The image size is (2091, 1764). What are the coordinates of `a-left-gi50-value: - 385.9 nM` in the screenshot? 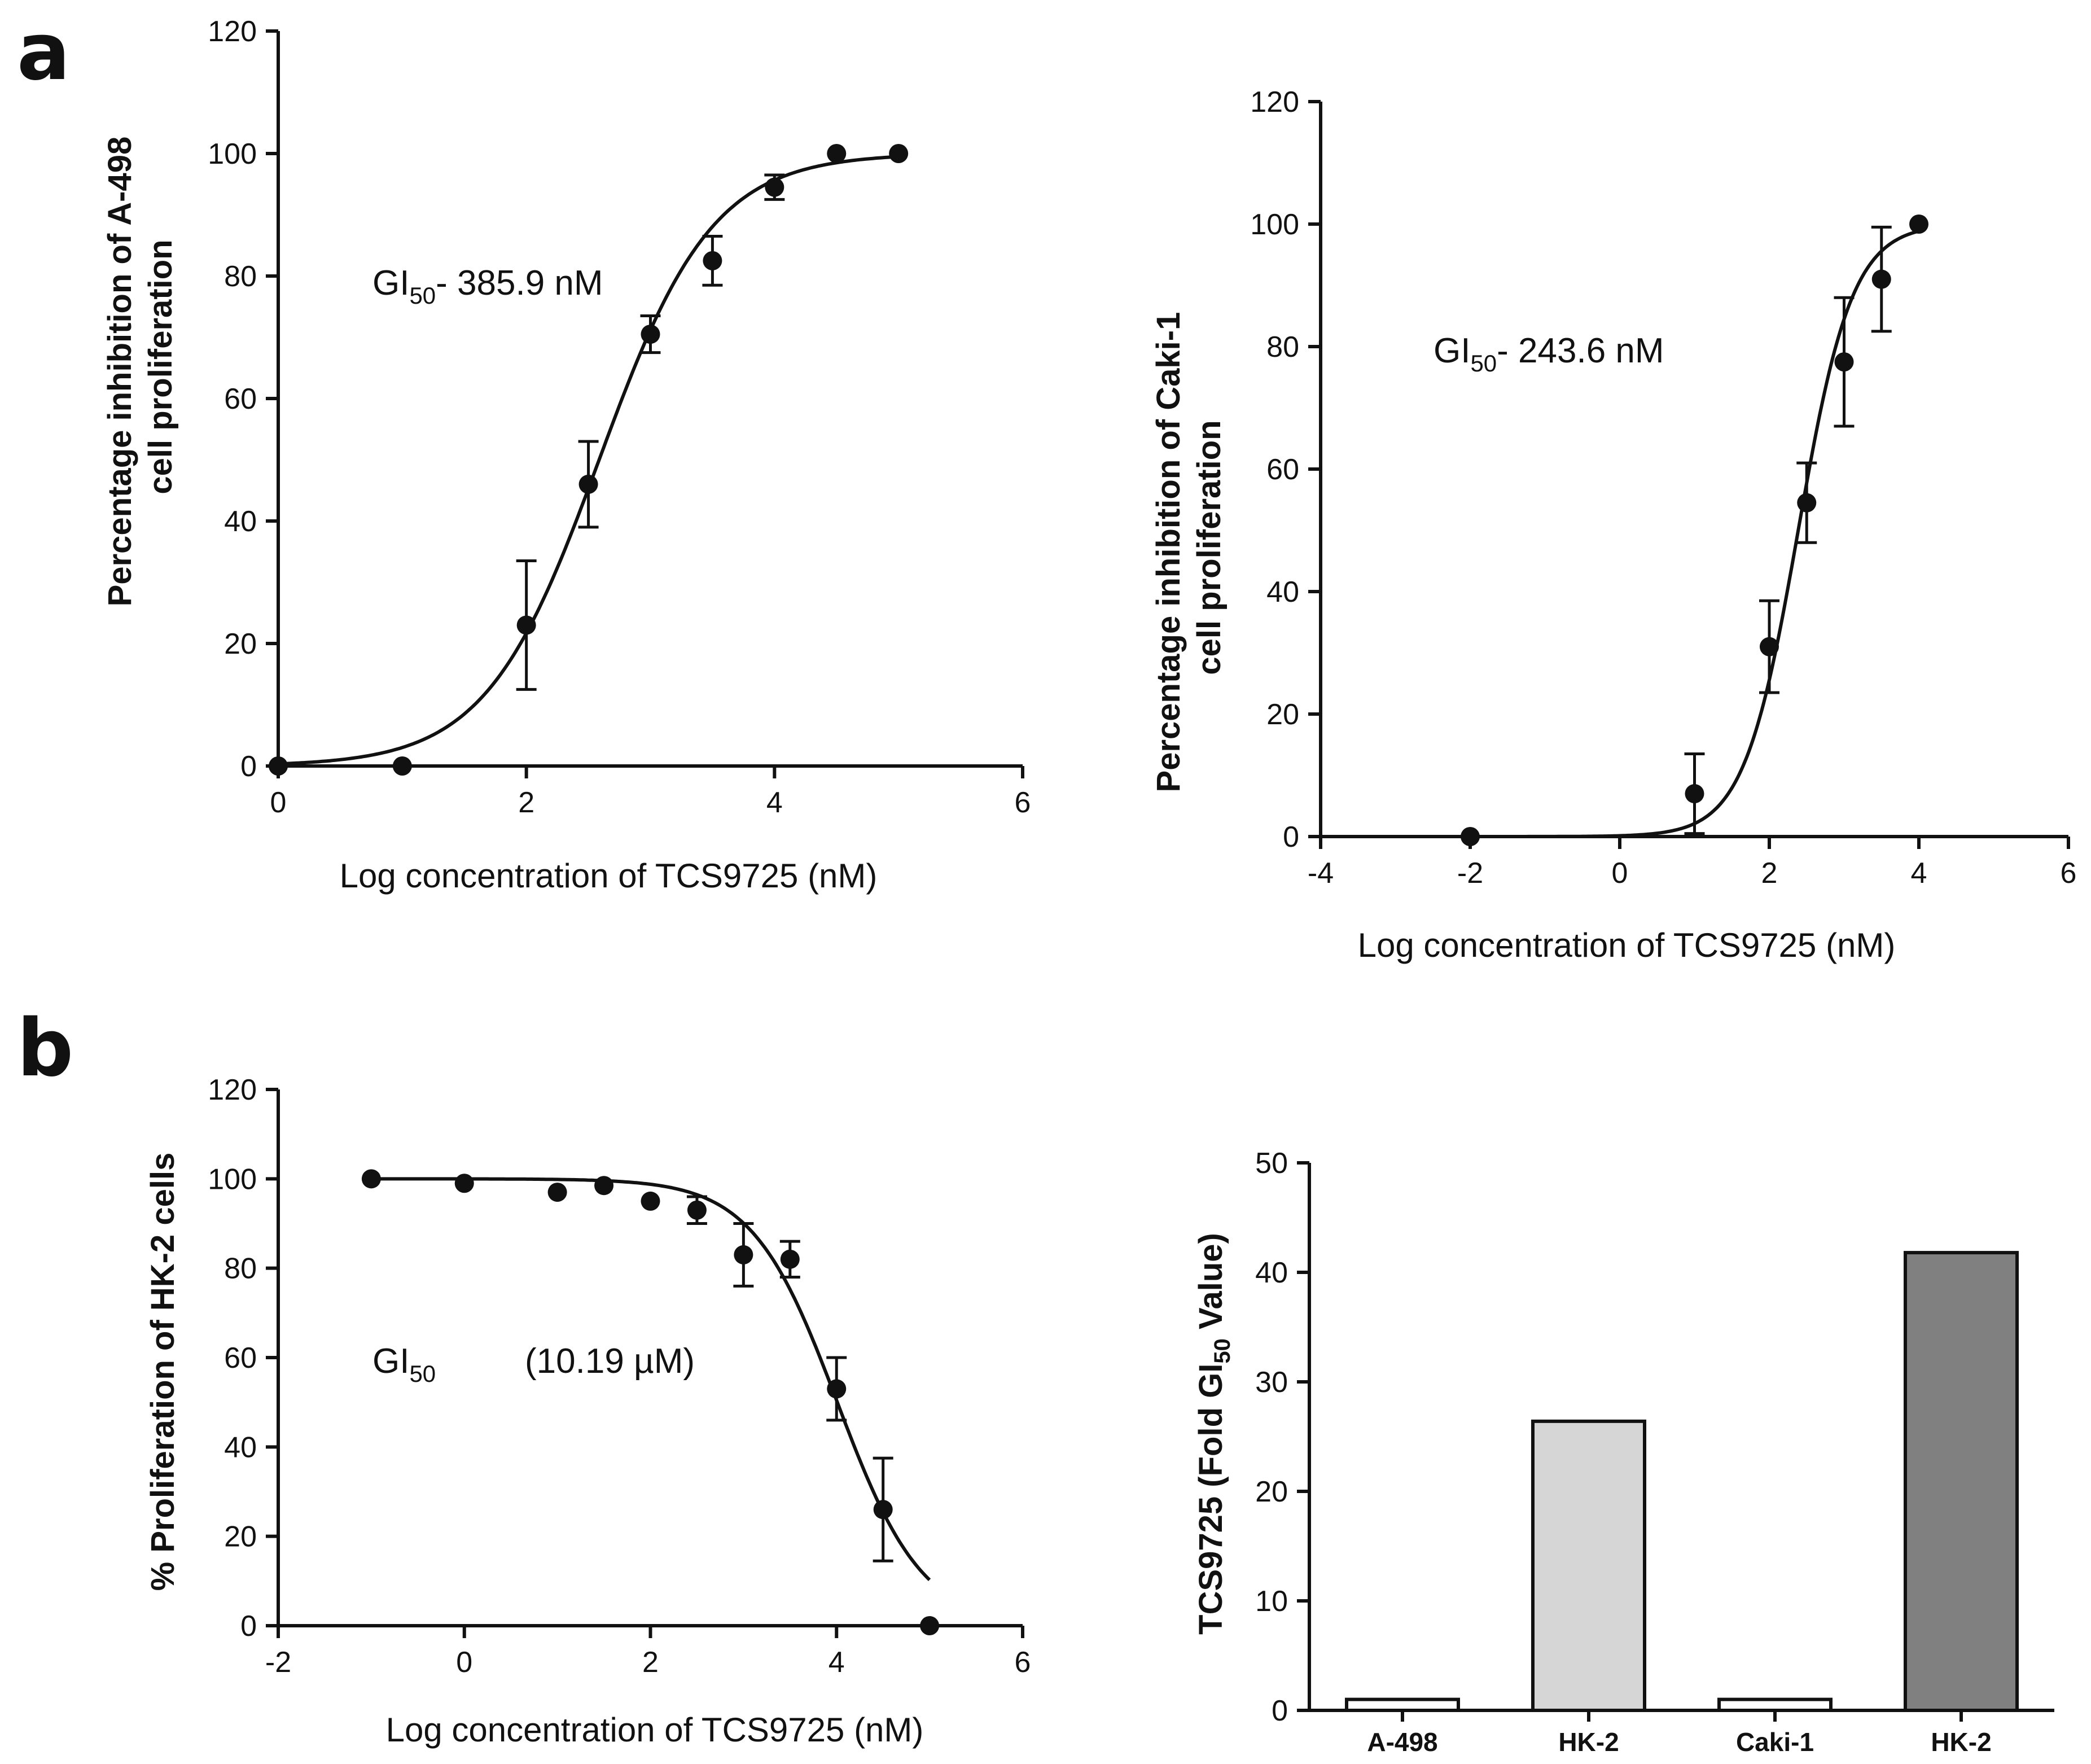 It's located at (519, 283).